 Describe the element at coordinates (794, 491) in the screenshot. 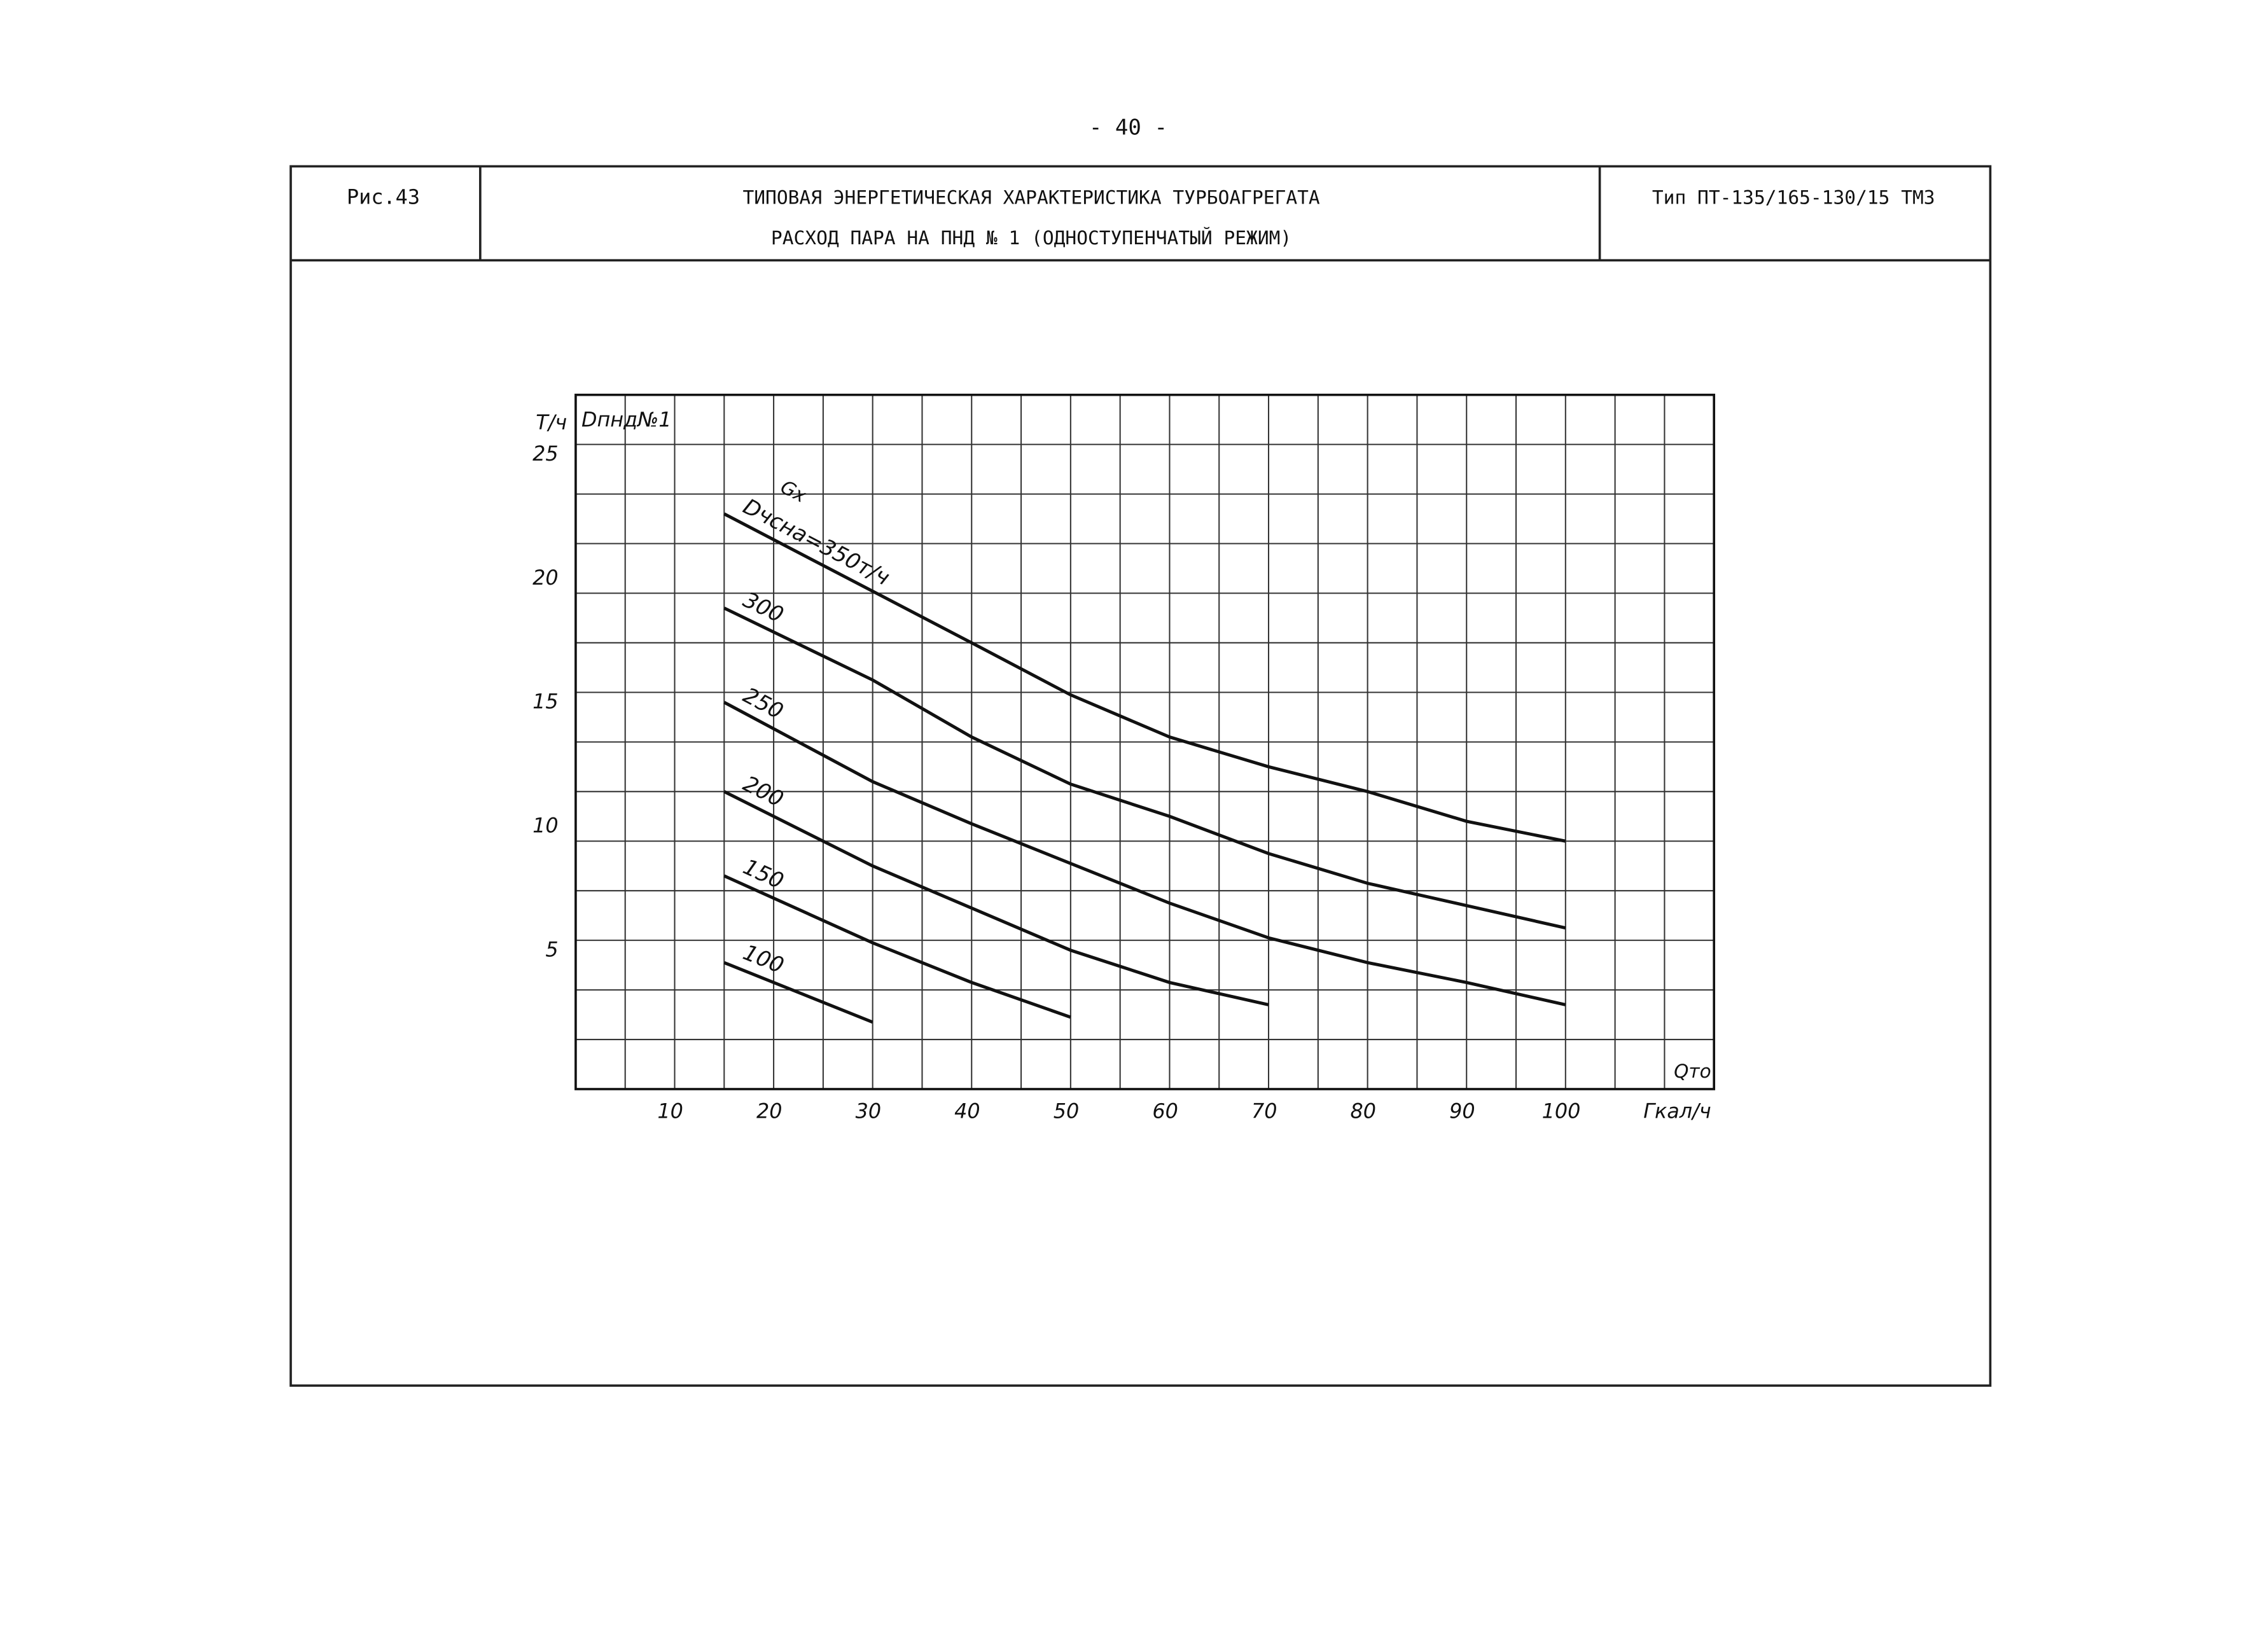

I see `series-note: Gх` at that location.